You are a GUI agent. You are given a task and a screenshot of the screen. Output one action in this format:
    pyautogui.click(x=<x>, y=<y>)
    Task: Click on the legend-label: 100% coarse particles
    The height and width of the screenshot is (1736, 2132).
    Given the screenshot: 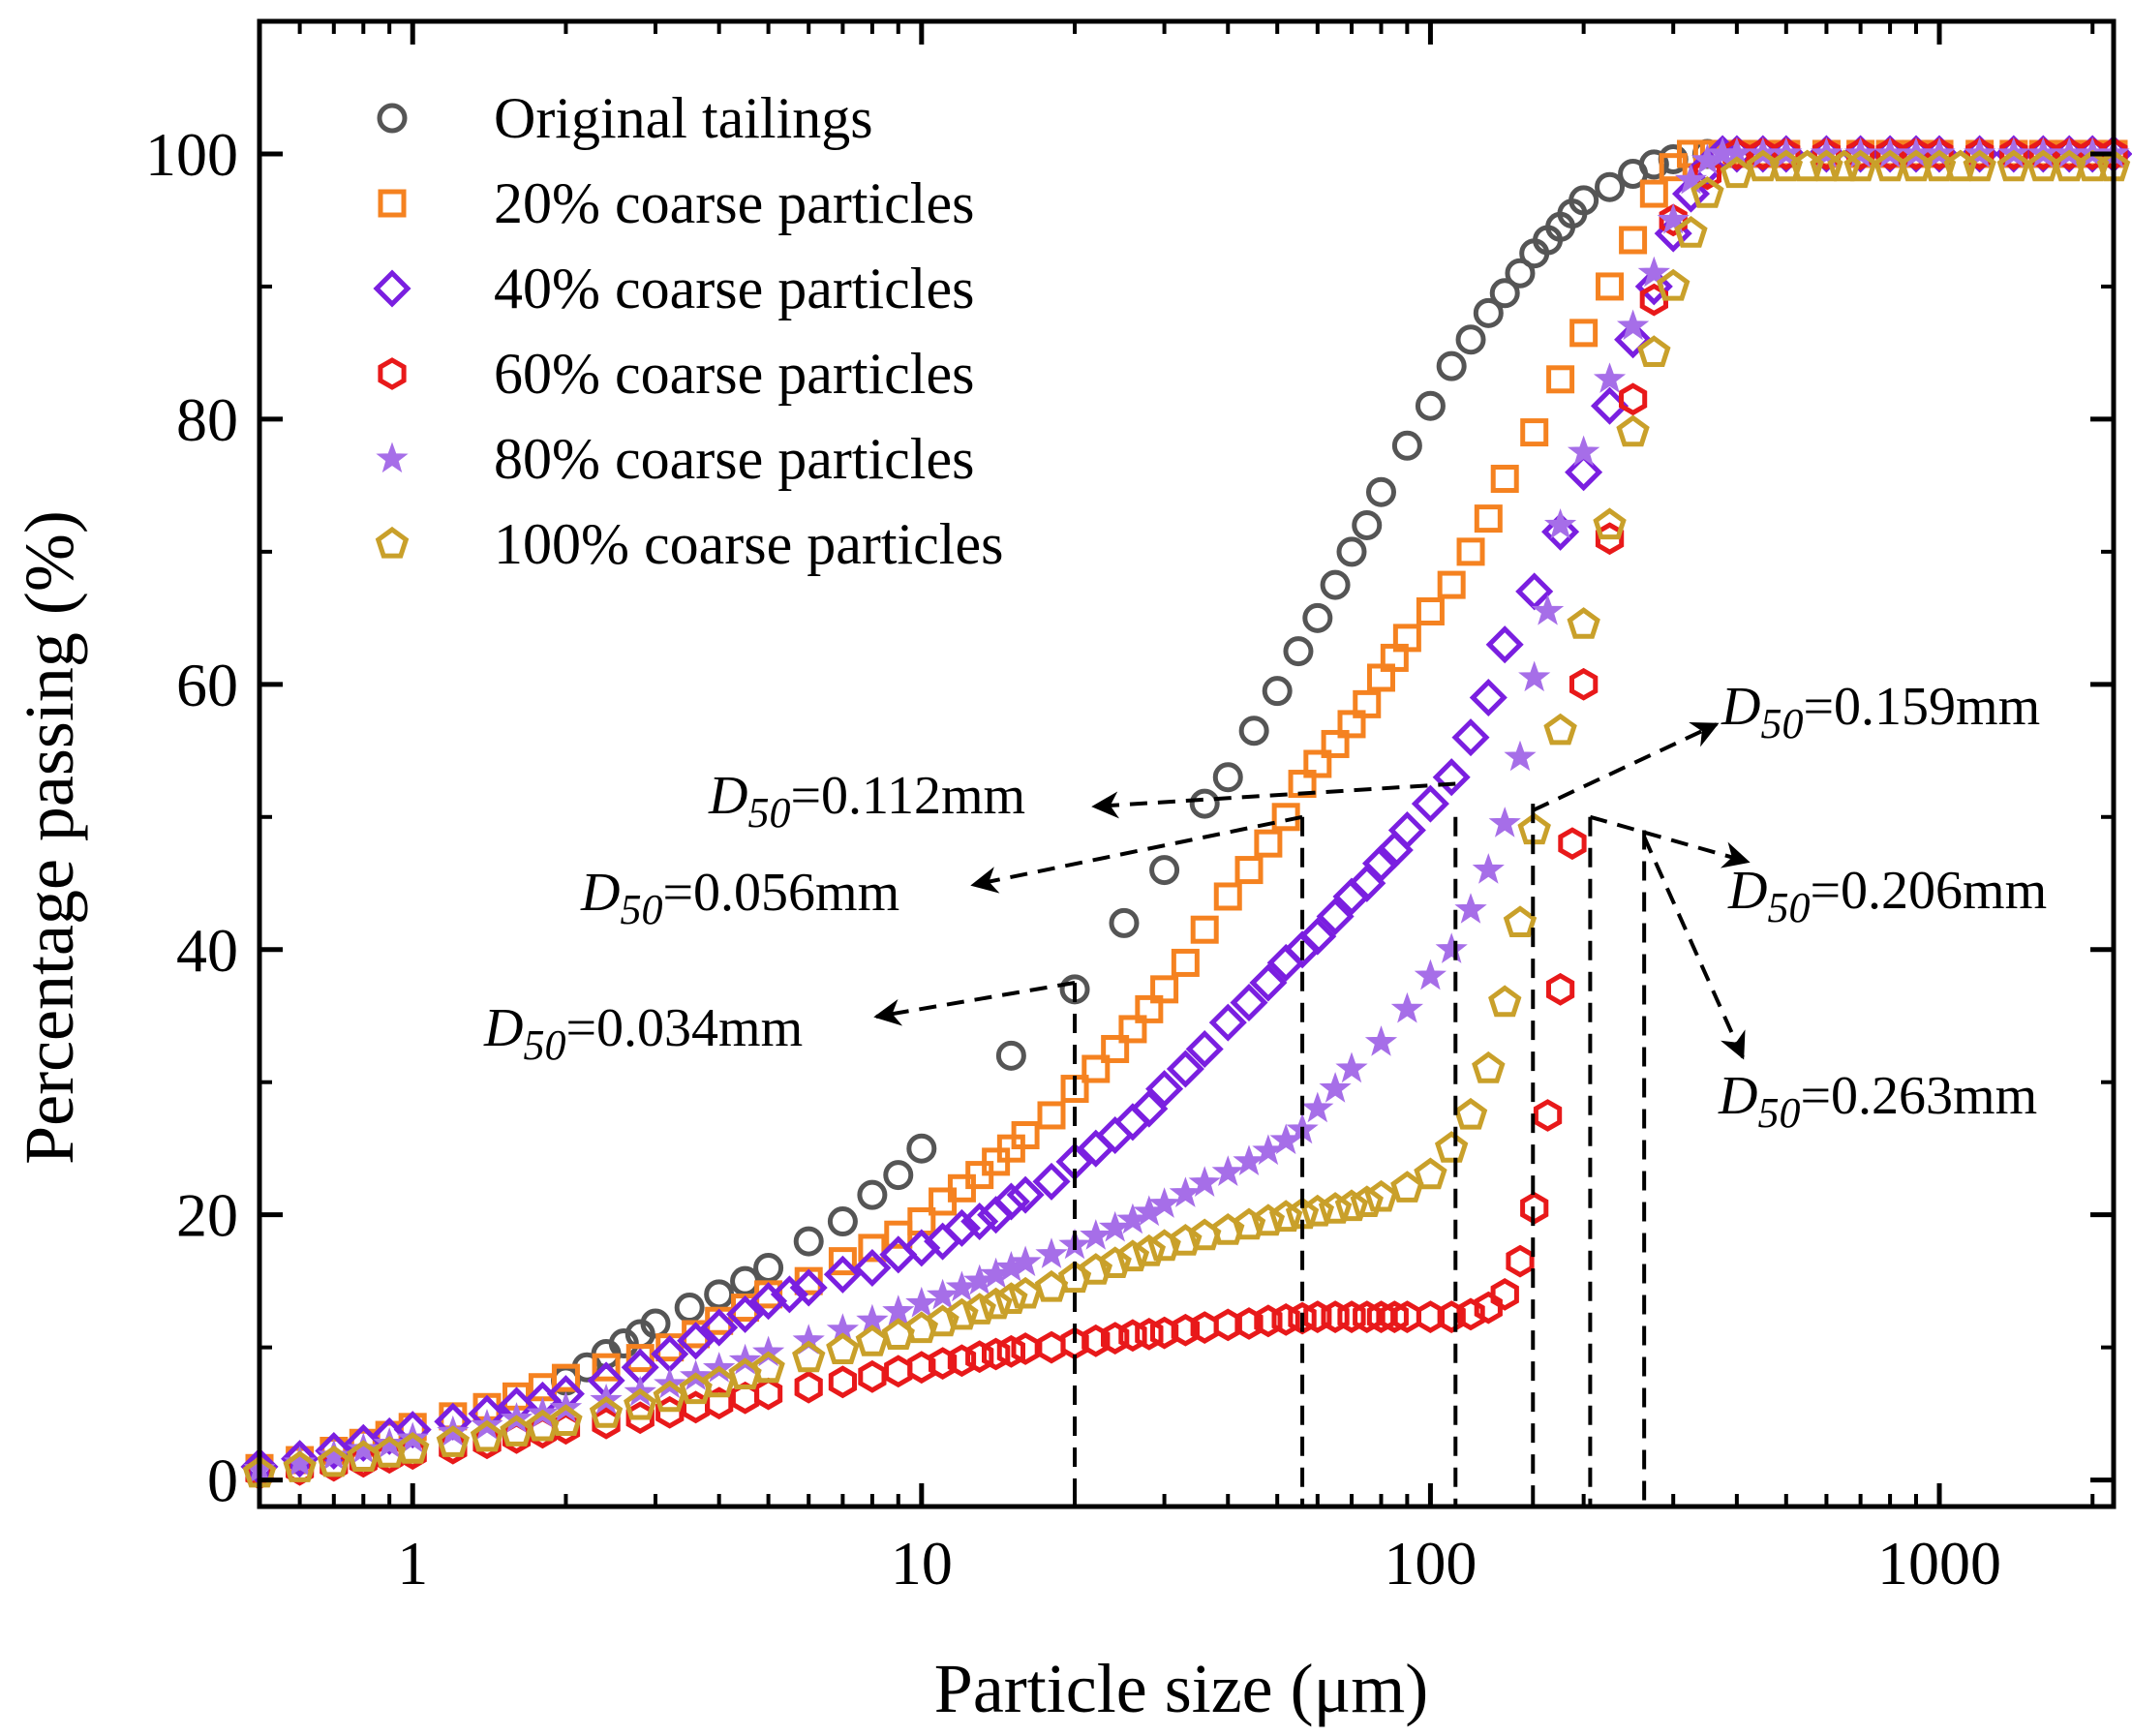 What is the action you would take?
    pyautogui.click(x=748, y=544)
    